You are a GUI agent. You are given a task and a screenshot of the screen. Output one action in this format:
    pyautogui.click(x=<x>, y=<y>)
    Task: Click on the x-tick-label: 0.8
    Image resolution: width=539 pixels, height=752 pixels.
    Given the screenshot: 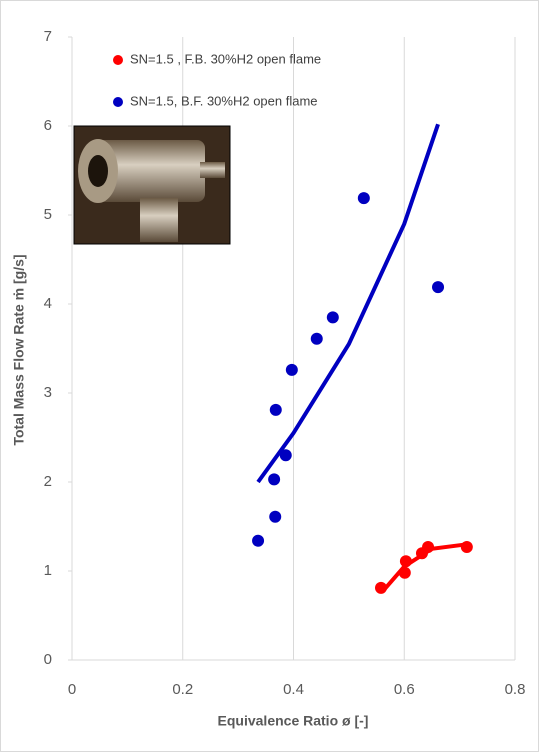 What is the action you would take?
    pyautogui.click(x=515, y=689)
    